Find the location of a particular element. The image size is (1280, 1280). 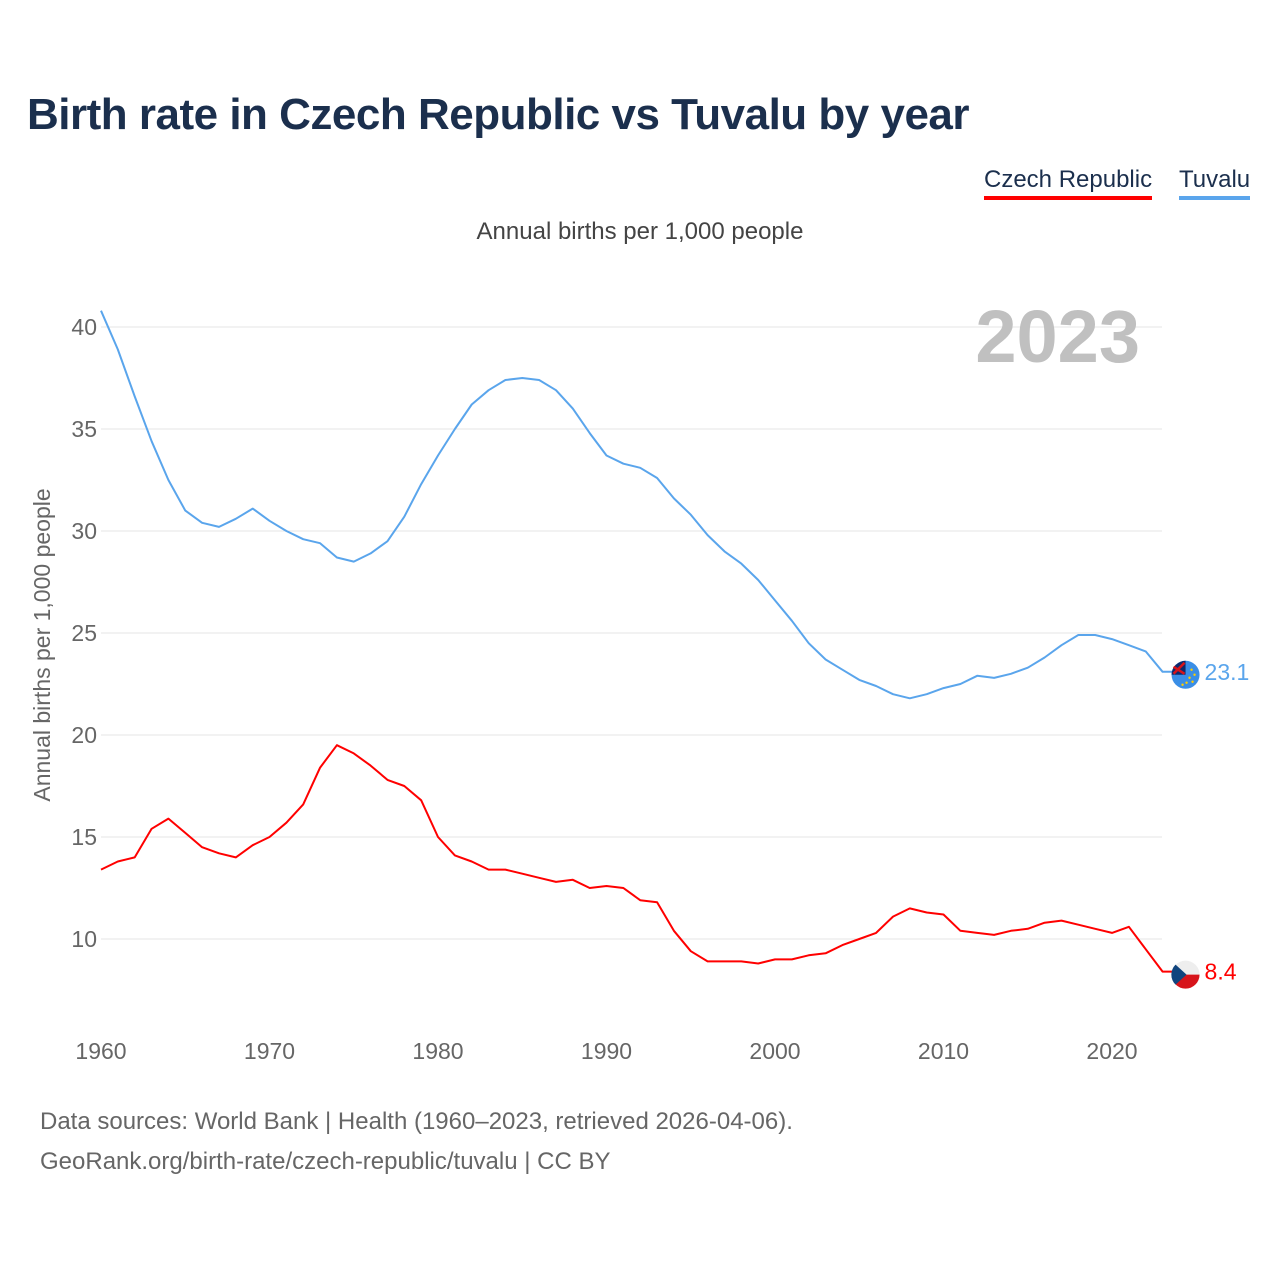

legend-tuvalu: Tuvalu is located at coordinates (1215, 183).